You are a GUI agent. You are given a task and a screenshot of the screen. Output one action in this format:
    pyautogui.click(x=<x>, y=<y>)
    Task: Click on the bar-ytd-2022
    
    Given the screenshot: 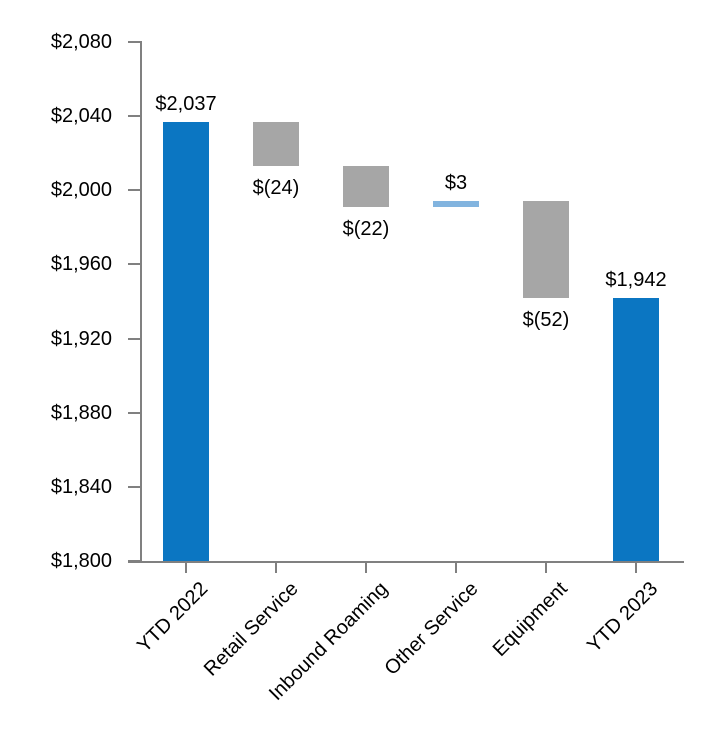 What is the action you would take?
    pyautogui.click(x=186, y=341)
    